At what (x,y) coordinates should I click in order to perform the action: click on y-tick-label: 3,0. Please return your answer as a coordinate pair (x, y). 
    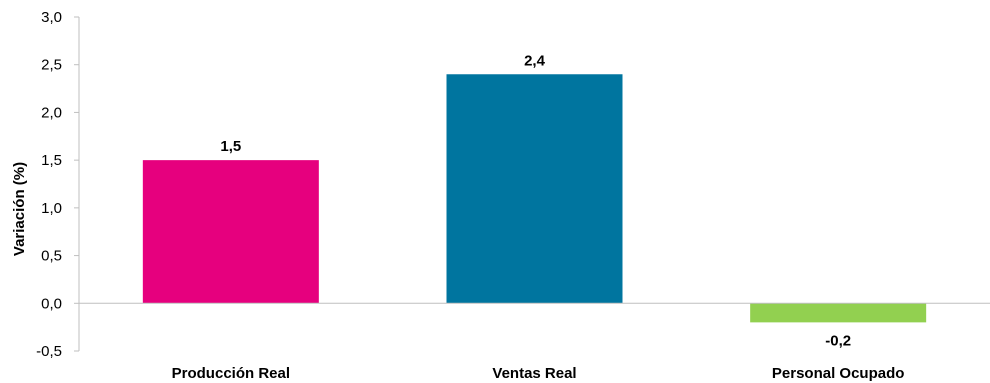
    Looking at the image, I should click on (51, 17).